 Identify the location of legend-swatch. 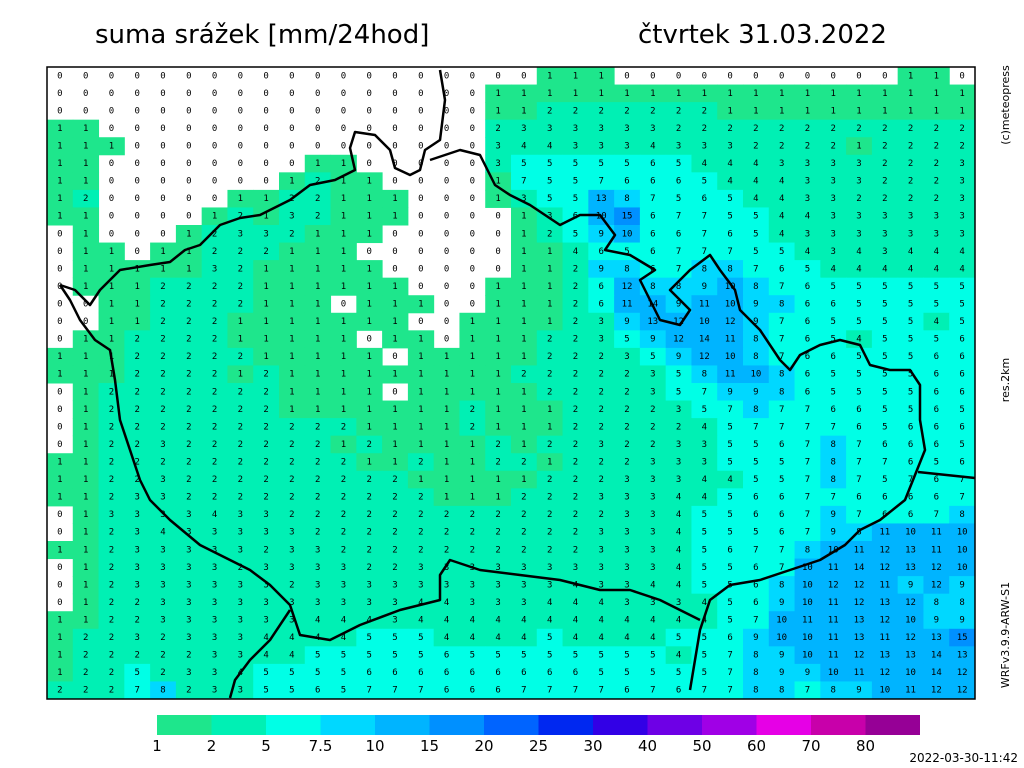
(783, 725).